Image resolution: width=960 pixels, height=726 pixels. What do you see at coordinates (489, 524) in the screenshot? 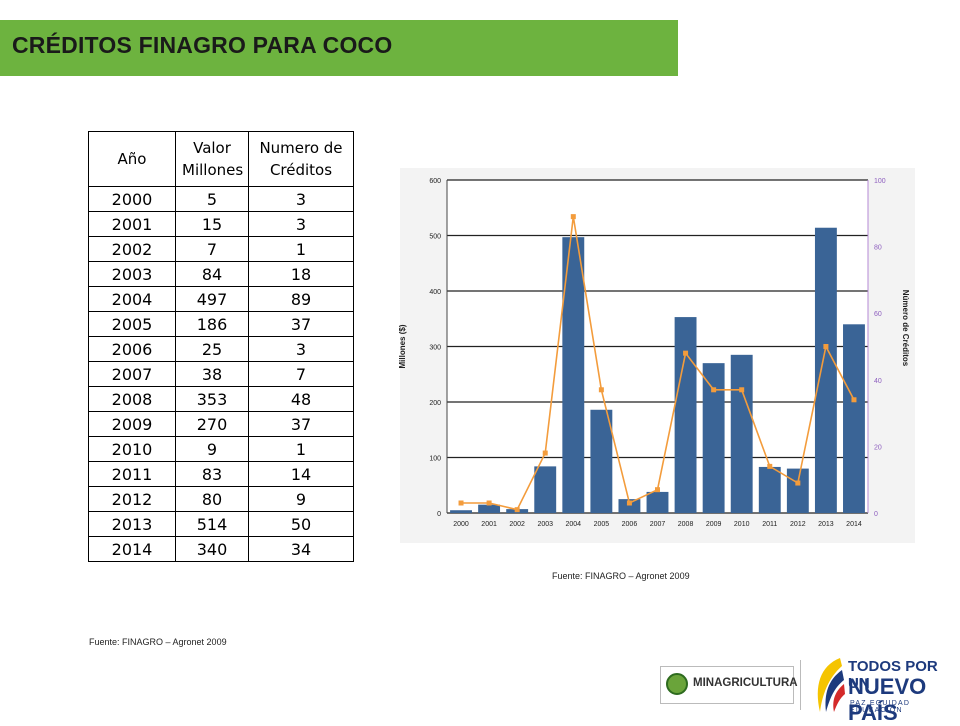
I see `x-tick-label: 2001` at bounding box center [489, 524].